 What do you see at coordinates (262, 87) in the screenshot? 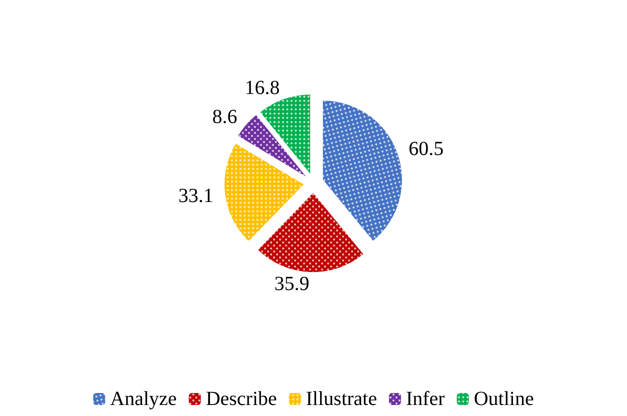
I see `data-label: 16.8` at bounding box center [262, 87].